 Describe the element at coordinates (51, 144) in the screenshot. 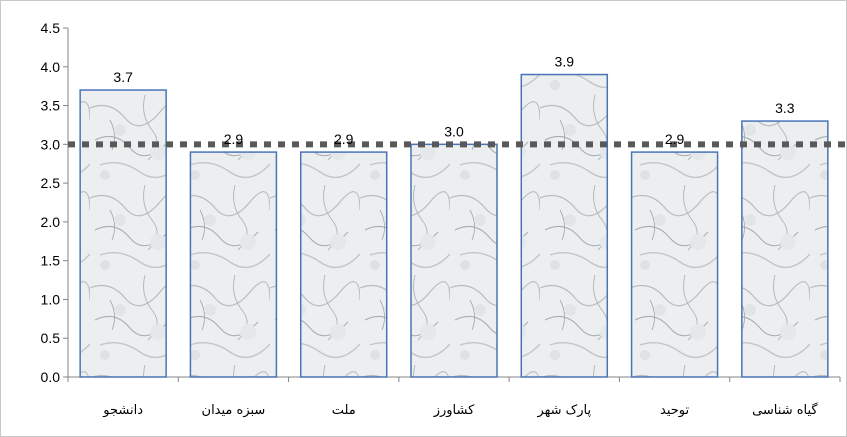

I see `y-tick-label: 3.0` at that location.